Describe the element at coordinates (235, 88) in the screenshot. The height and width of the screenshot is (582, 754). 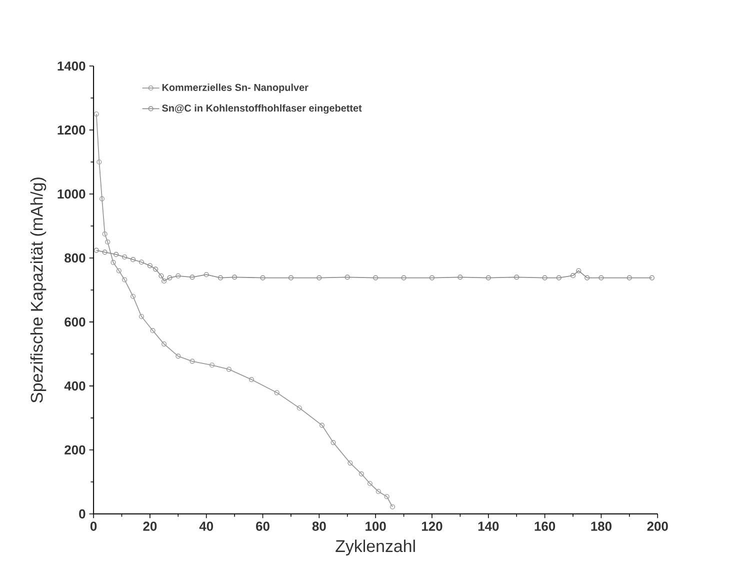
I see `legend-label: Kommerzielles Sn- Nanopulver` at that location.